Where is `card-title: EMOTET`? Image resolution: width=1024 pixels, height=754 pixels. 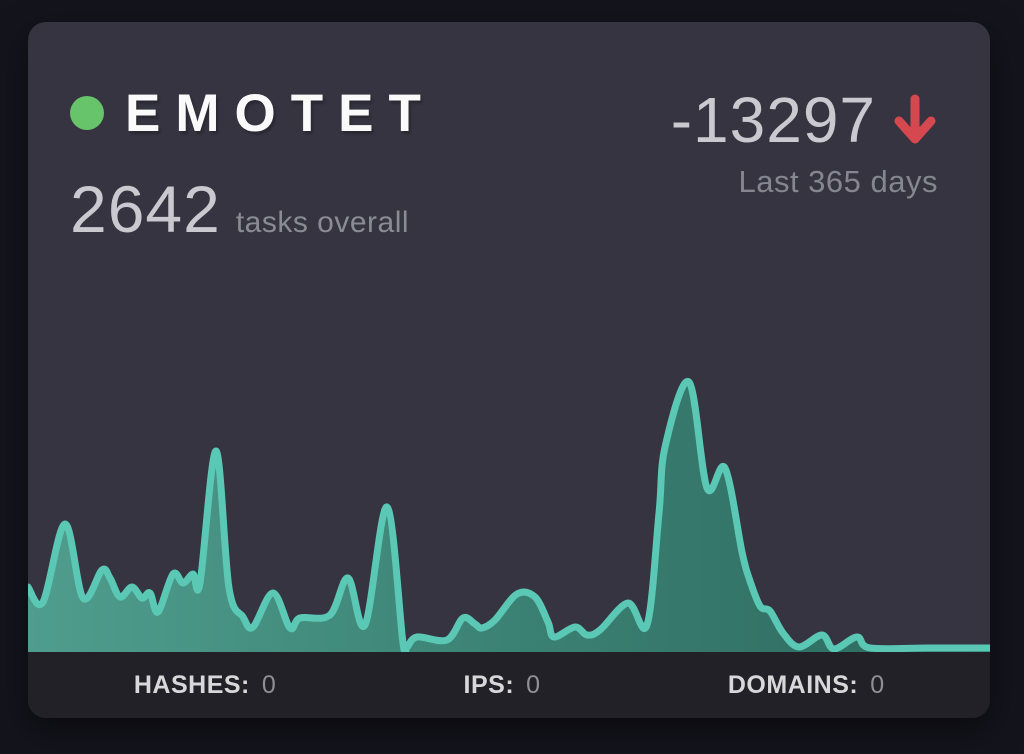 card-title: EMOTET is located at coordinates (280, 113).